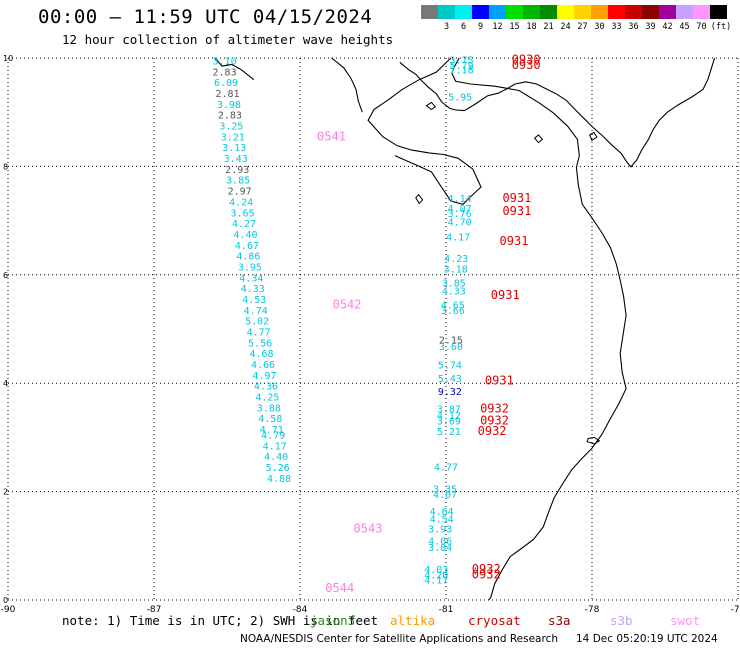  I want to click on wave-height-label: 3.93, so click(440, 529).